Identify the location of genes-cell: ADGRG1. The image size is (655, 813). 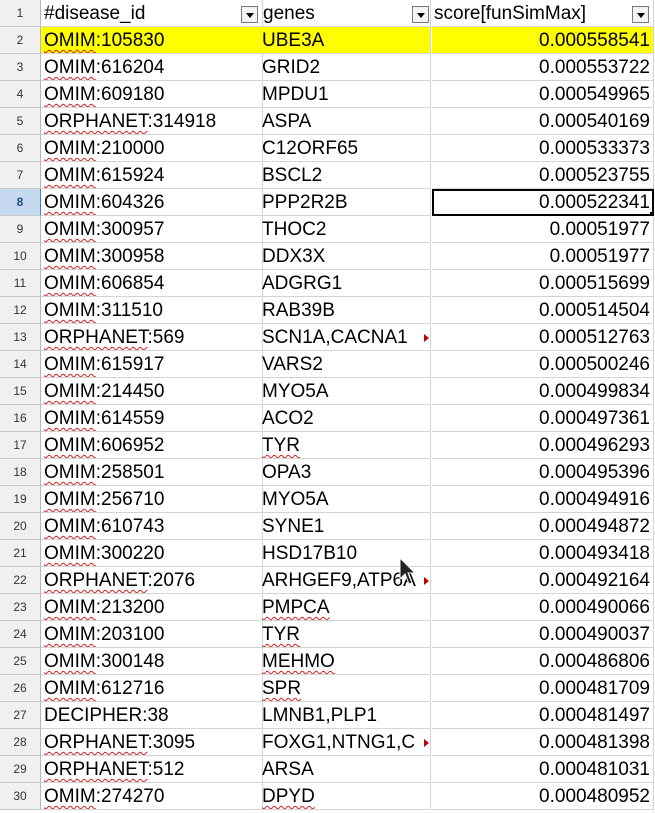
(346, 283).